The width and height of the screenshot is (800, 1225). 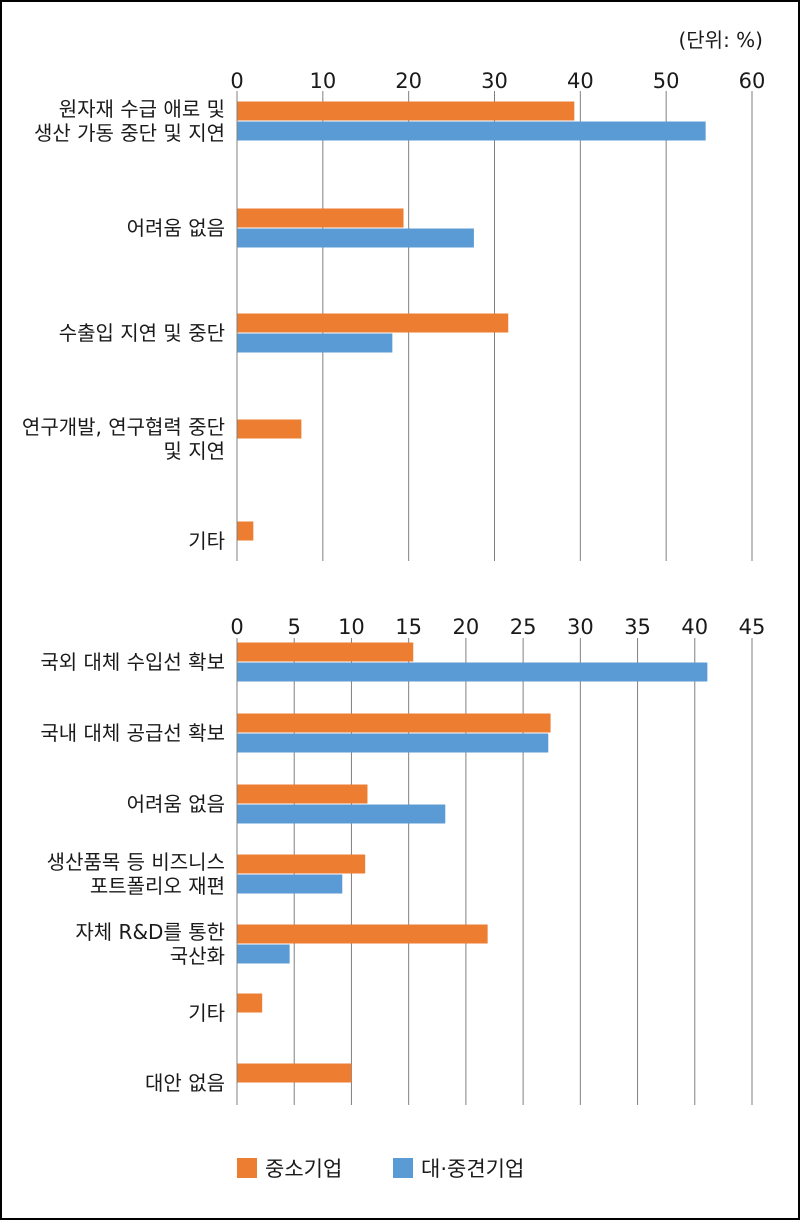 What do you see at coordinates (136, 862) in the screenshot?
I see `category-label: 생산품목 등 비즈니스` at bounding box center [136, 862].